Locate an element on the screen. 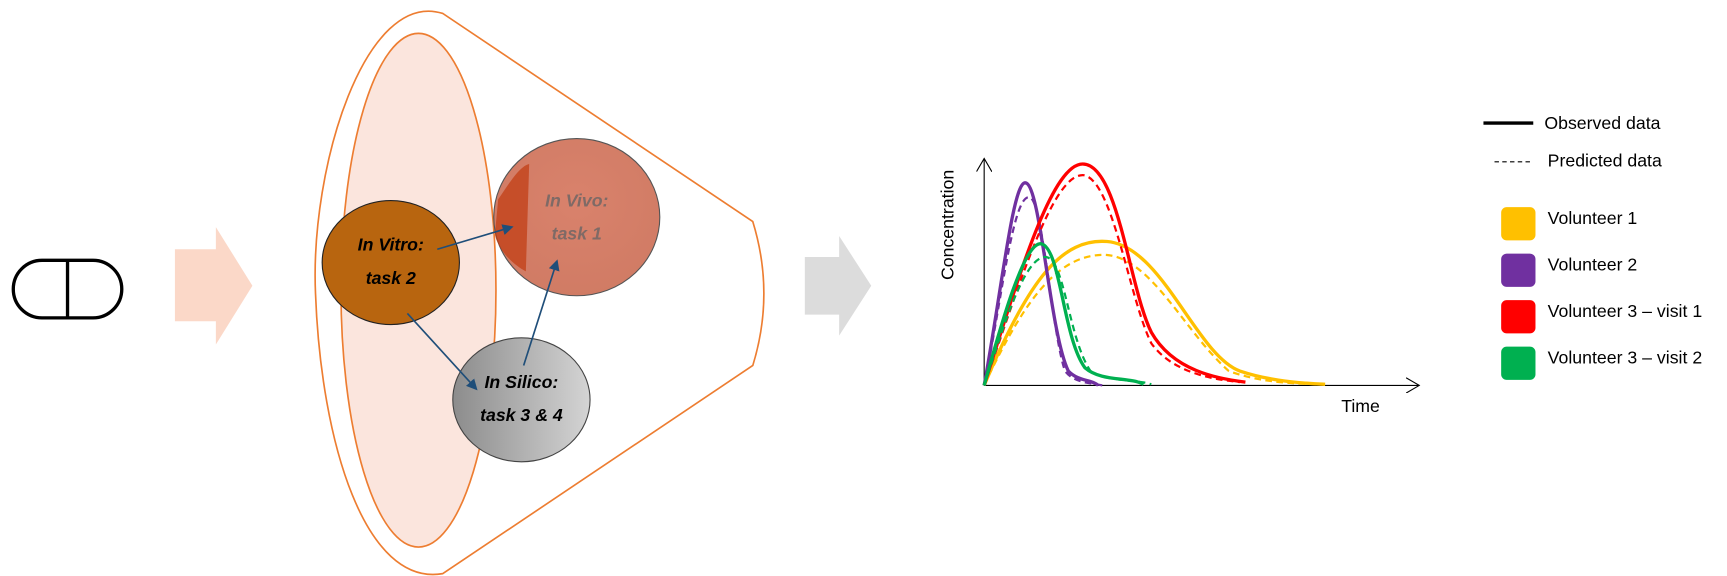  node-label: In Vivo: is located at coordinates (576, 200).